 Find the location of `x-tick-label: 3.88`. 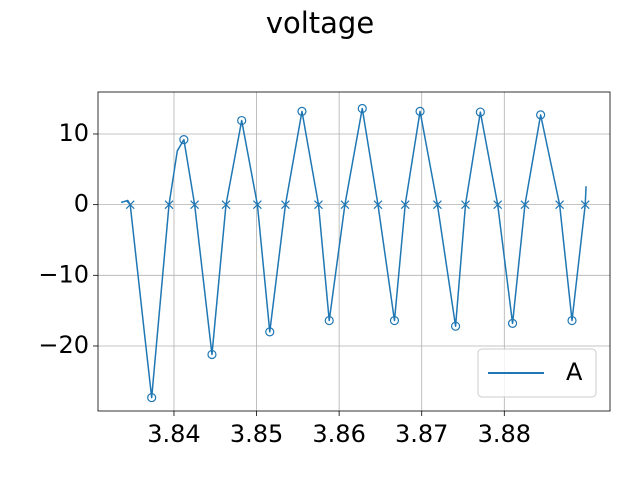

x-tick-label: 3.88 is located at coordinates (504, 434).